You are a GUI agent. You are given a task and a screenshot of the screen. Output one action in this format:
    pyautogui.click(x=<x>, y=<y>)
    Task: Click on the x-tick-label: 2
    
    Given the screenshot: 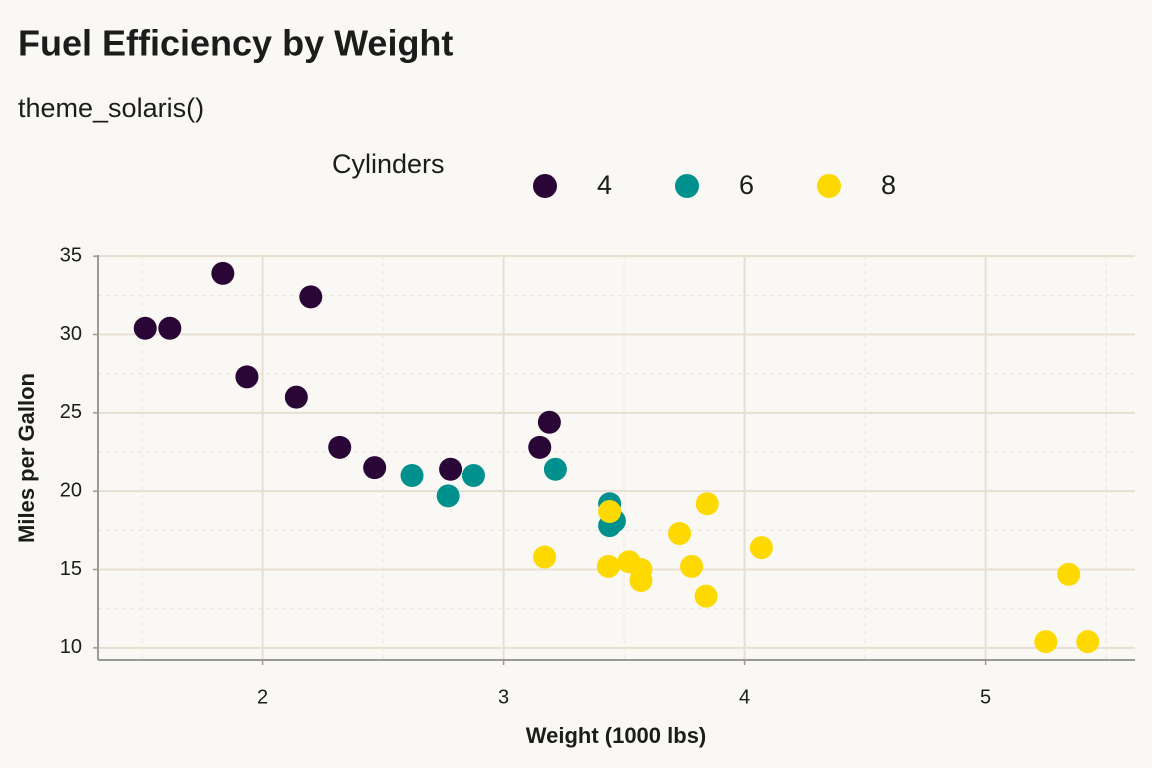 What is the action you would take?
    pyautogui.click(x=262, y=697)
    